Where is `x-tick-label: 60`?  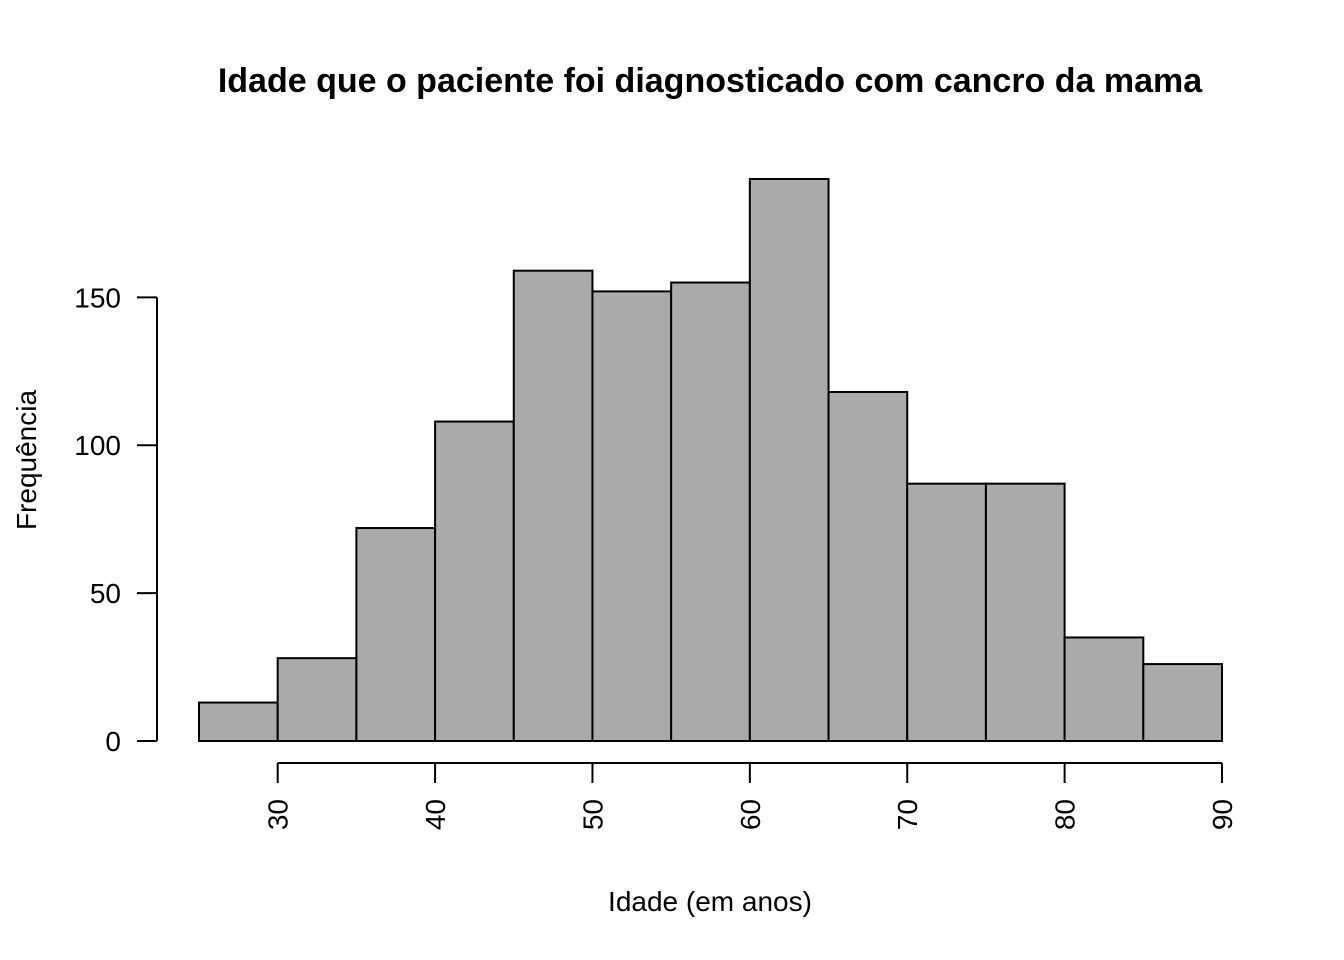 x-tick-label: 60 is located at coordinates (750, 814).